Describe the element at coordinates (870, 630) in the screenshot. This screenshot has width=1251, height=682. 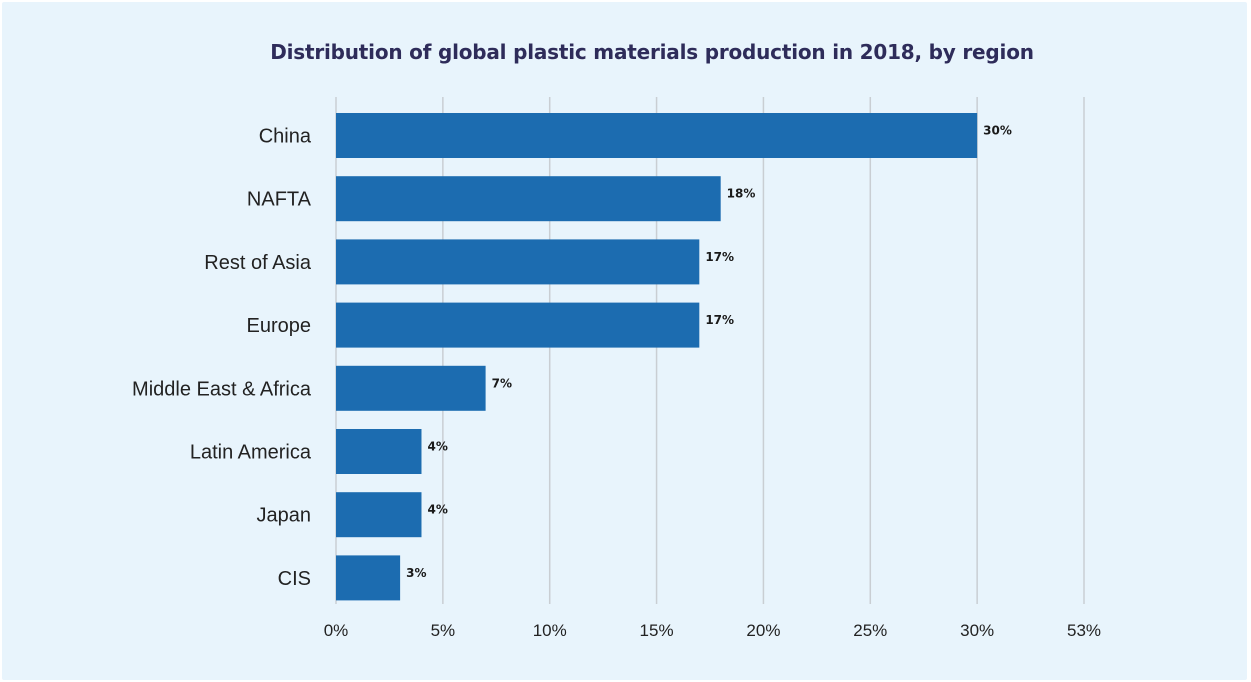
I see `x-tick-label: 25%` at that location.